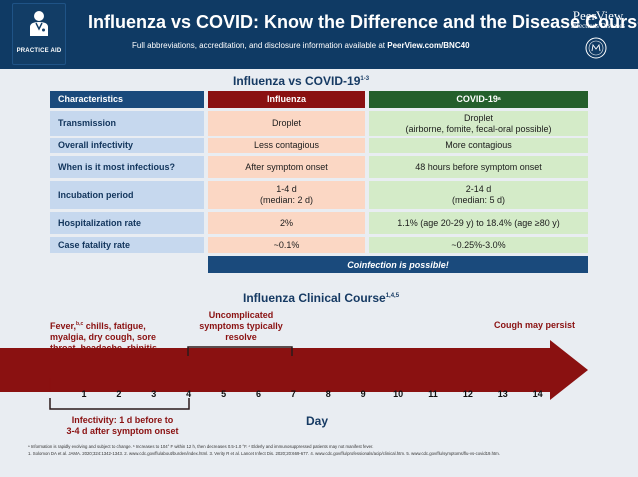  I want to click on row-label-most-infectious: When is it most infectious?, so click(127, 167).